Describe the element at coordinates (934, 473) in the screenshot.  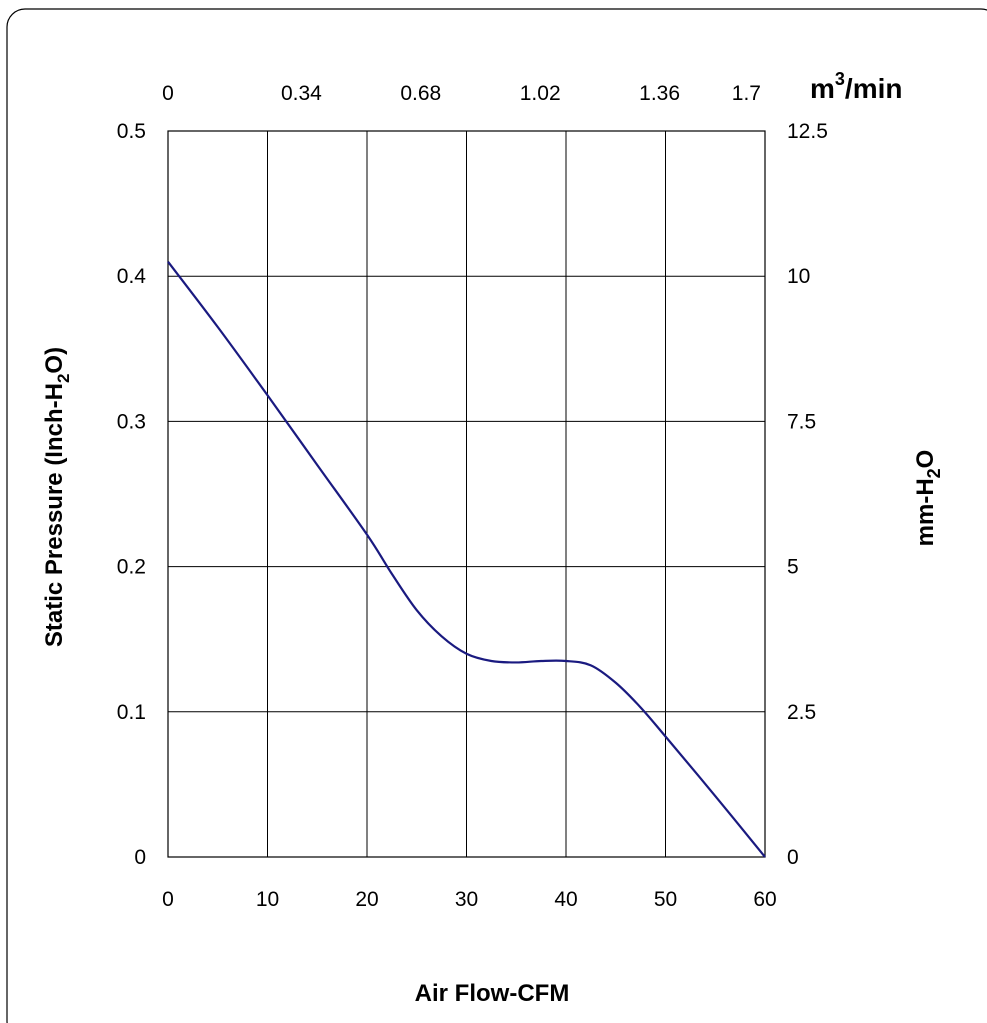
I see `y2-axis-title-sub: 2` at that location.